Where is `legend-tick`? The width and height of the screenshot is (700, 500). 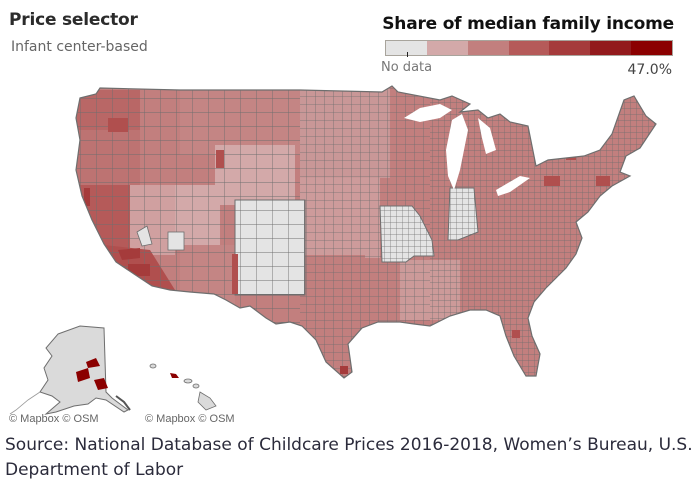
legend-tick is located at coordinates (407, 54).